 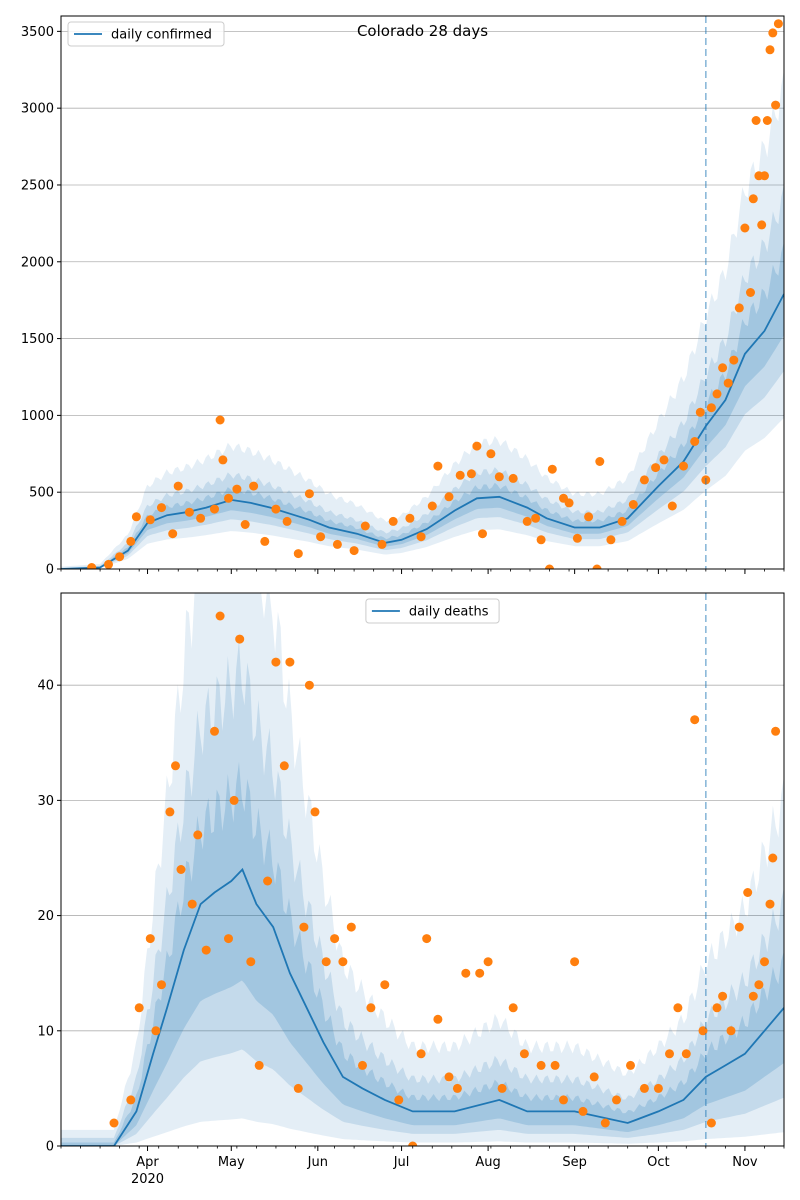 I want to click on x-tick-year-label: 2020, so click(x=147, y=1179).